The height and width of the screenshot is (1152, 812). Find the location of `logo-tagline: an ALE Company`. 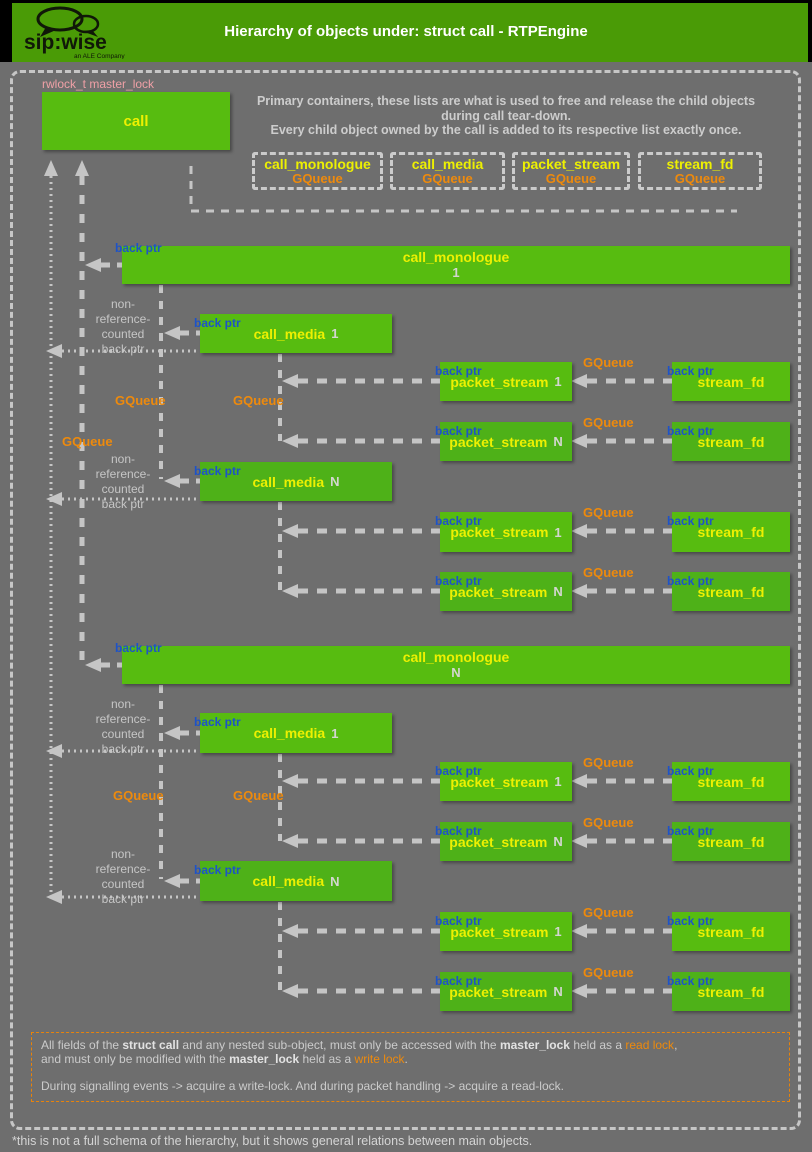

logo-tagline: an ALE Company is located at coordinates (99, 56).